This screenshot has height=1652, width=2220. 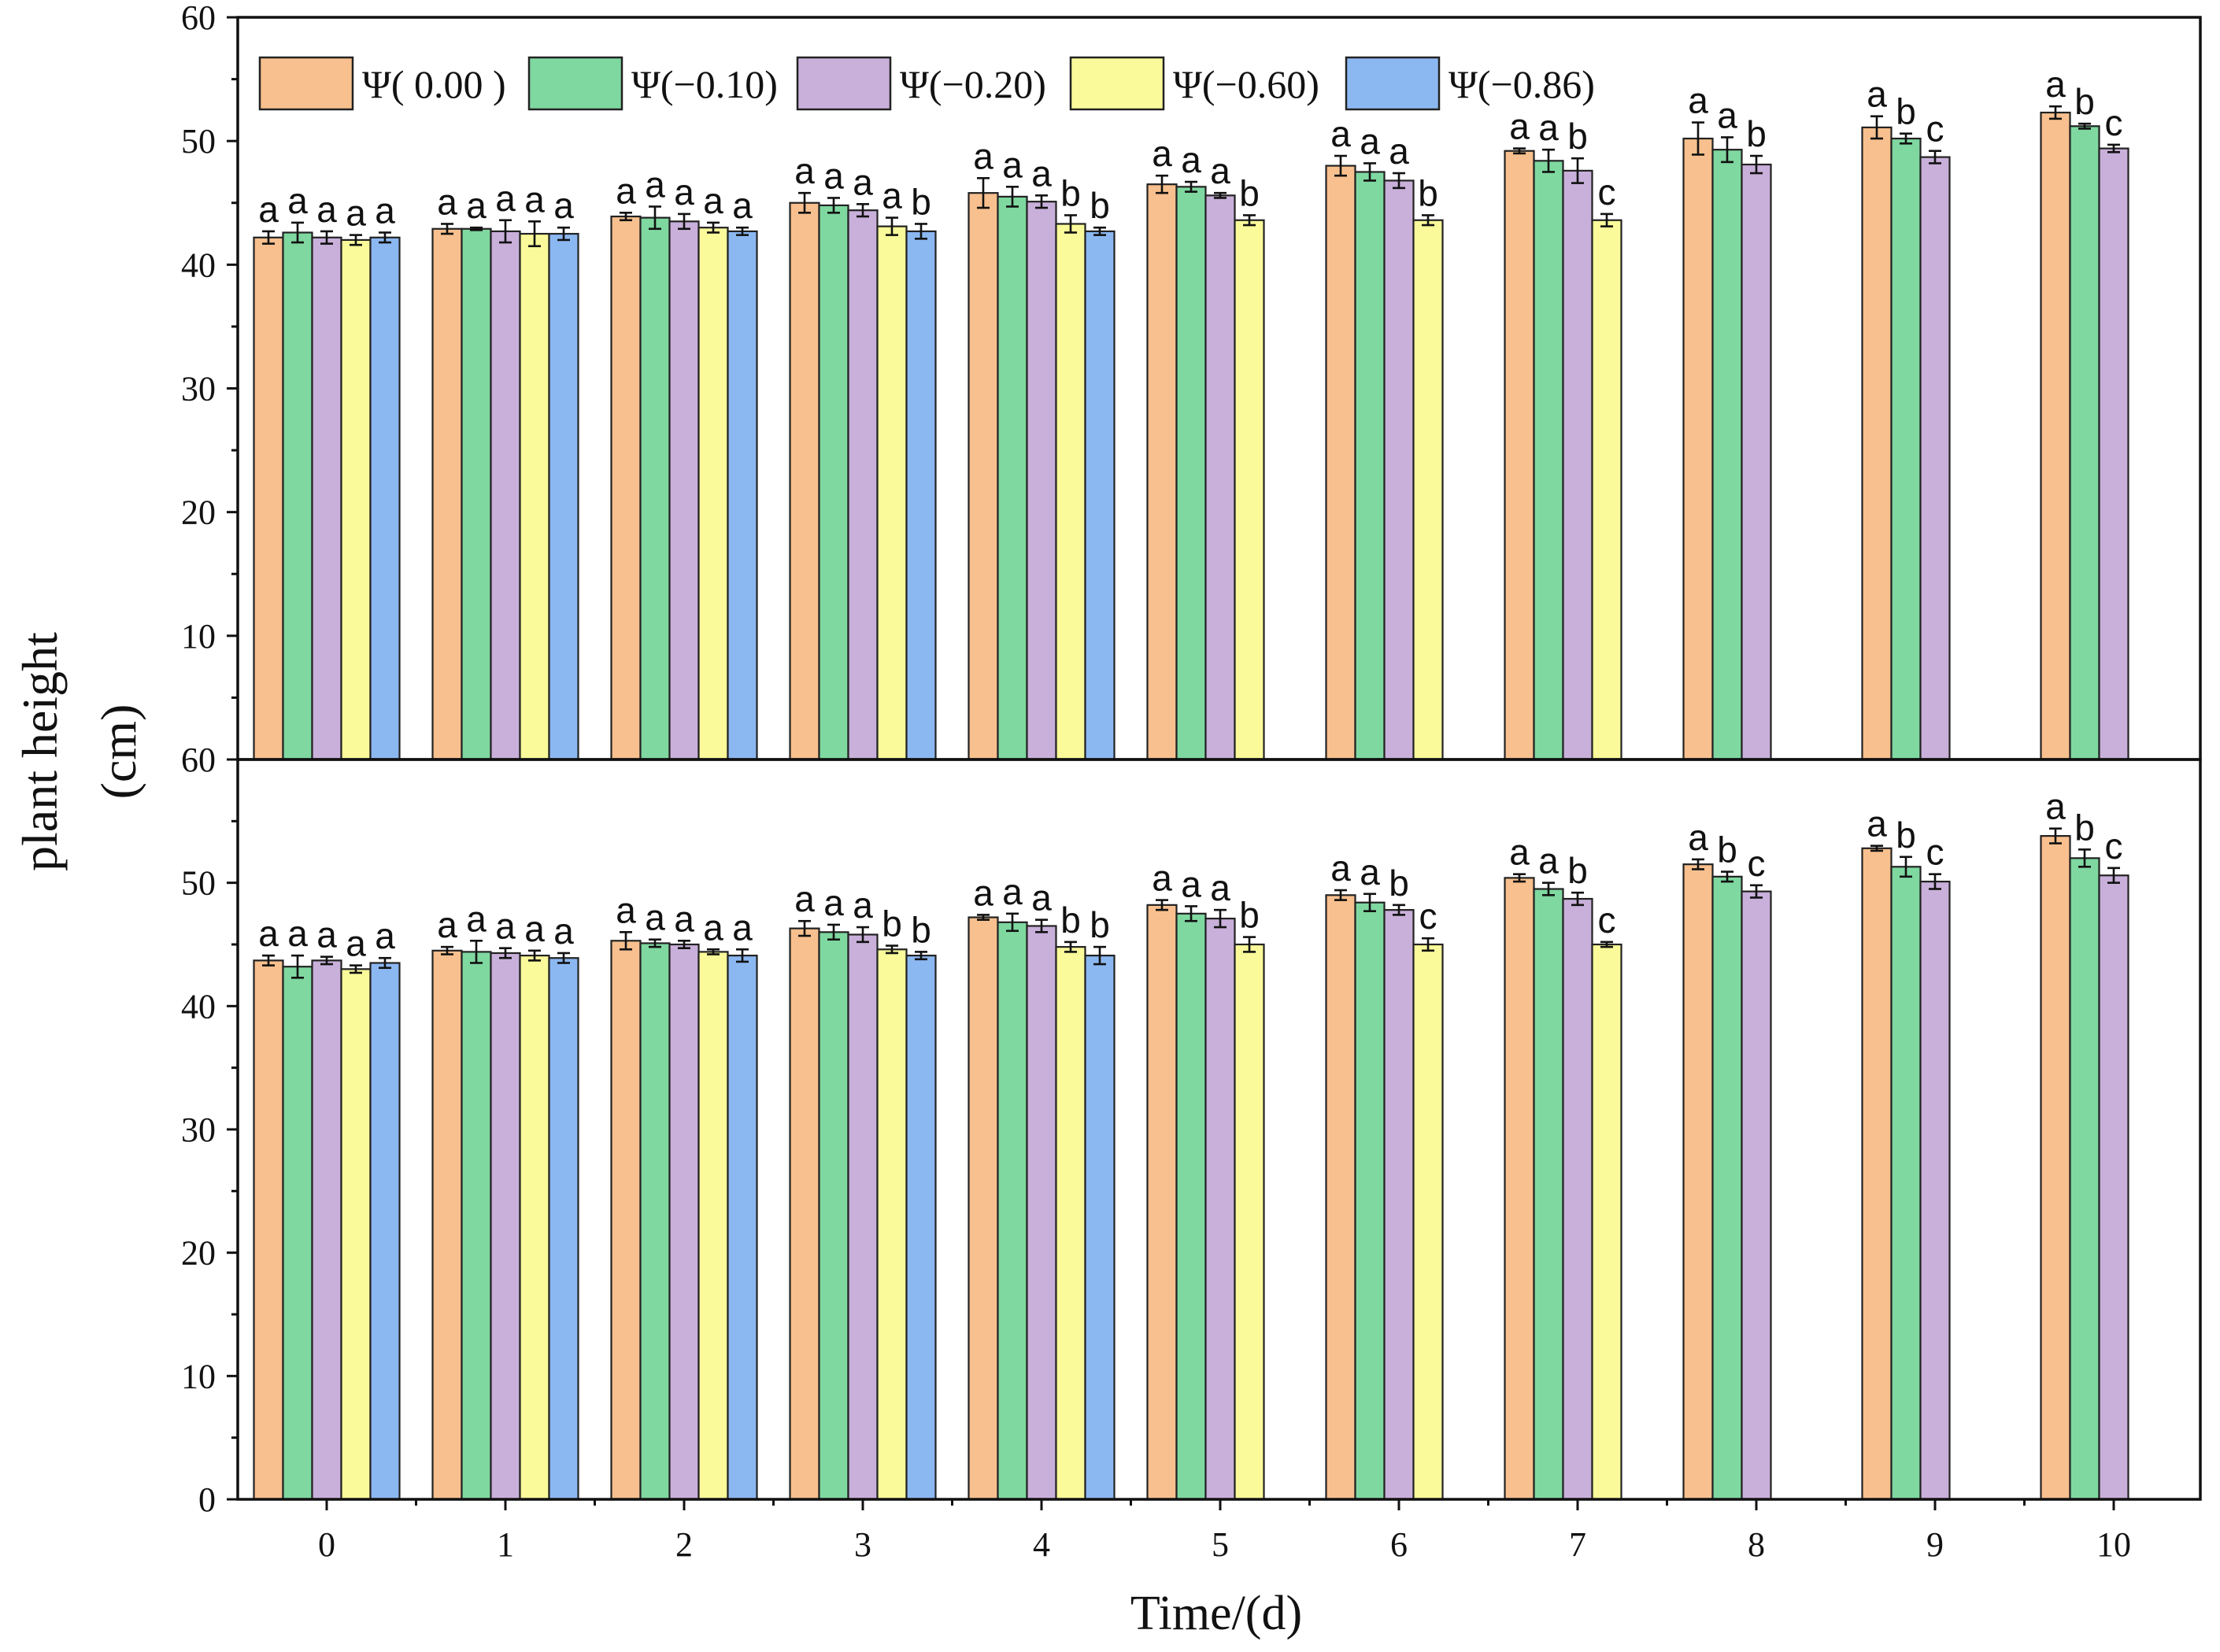 What do you see at coordinates (684, 1545) in the screenshot?
I see `x-tick-label: 2` at bounding box center [684, 1545].